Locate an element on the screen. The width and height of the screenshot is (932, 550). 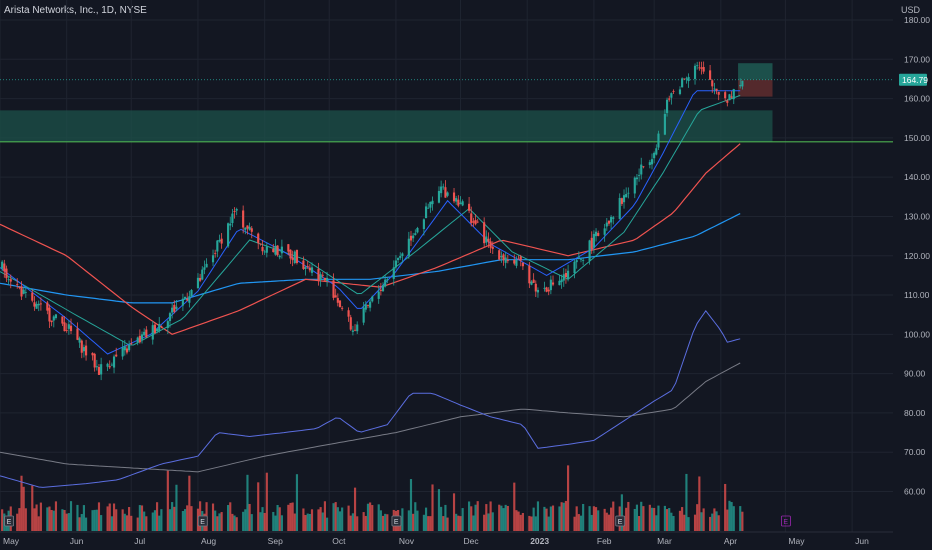
x-tick-label: May is located at coordinates (796, 541).